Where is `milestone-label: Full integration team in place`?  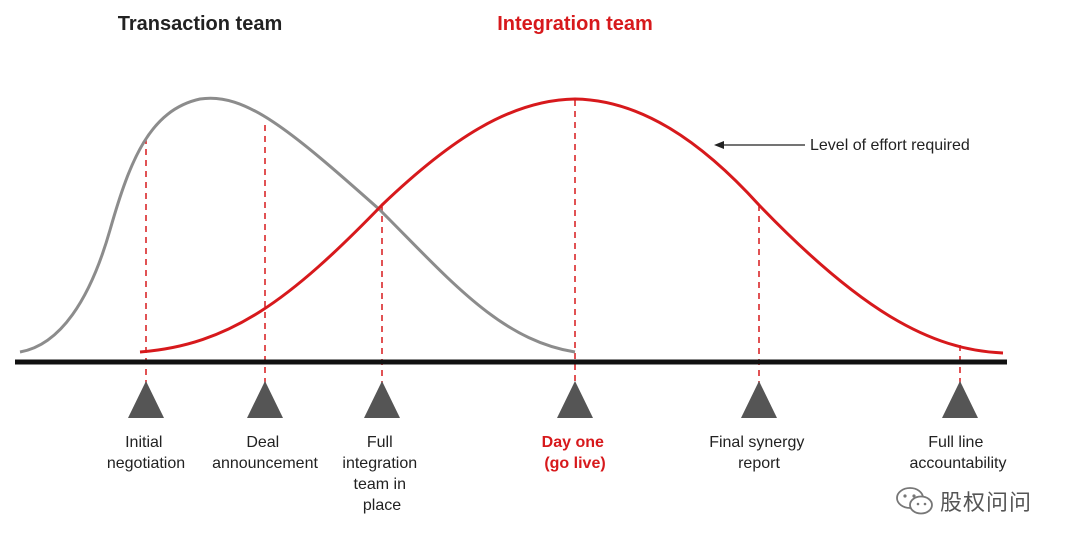 milestone-label: Full integration team in place is located at coordinates (381, 474).